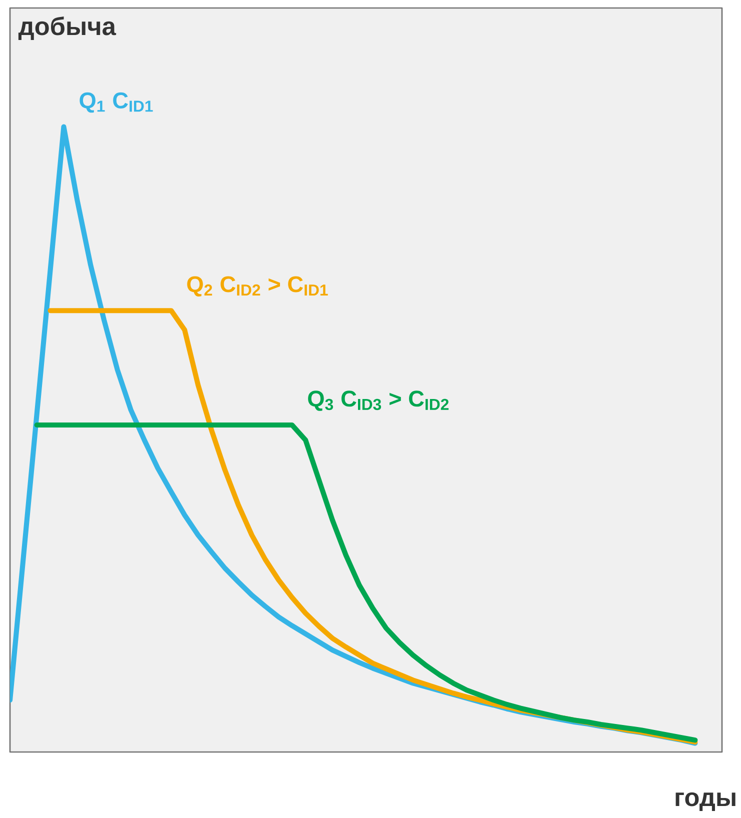 The height and width of the screenshot is (818, 741). What do you see at coordinates (378, 400) in the screenshot?
I see `series-label: Q$_{3}$ C$_{ID3}$ > C$_{ID2}$` at bounding box center [378, 400].